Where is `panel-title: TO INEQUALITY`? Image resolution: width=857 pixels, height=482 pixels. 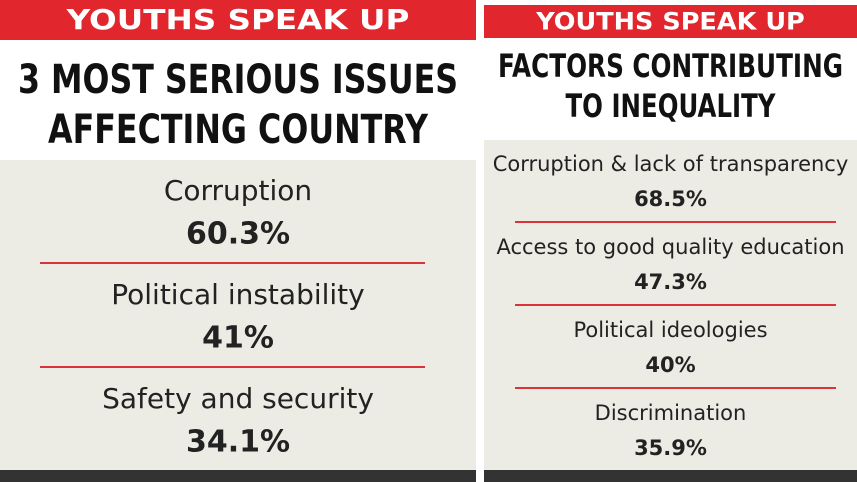
panel-title: TO INEQUALITY is located at coordinates (671, 106).